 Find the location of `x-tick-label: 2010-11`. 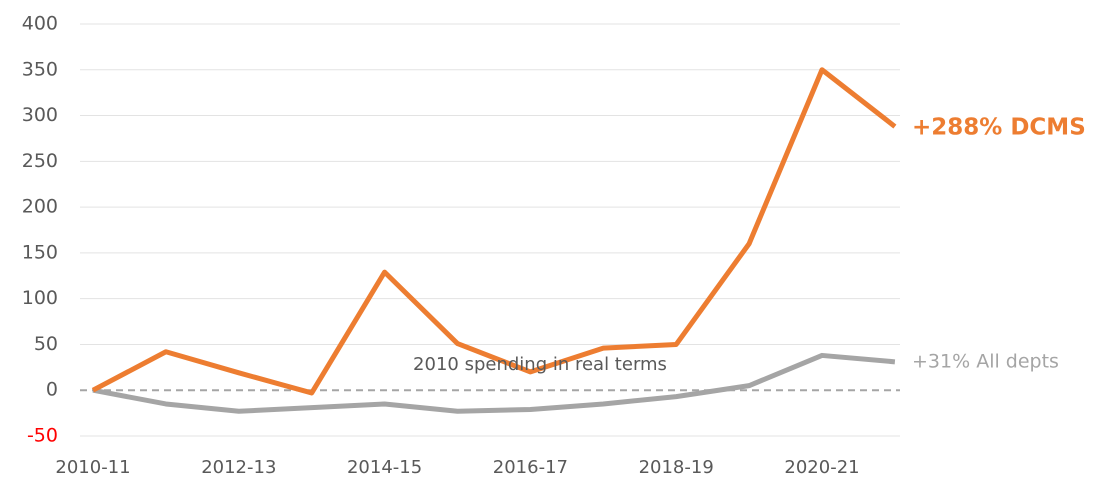

x-tick-label: 2010-11 is located at coordinates (92, 467).